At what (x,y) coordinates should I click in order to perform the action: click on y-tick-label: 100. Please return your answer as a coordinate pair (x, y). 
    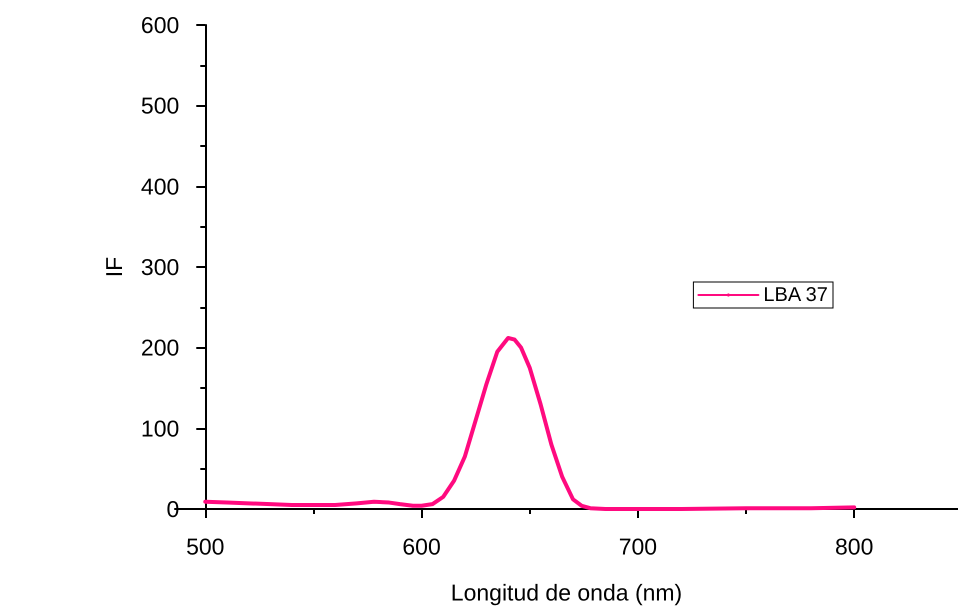
    Looking at the image, I should click on (160, 428).